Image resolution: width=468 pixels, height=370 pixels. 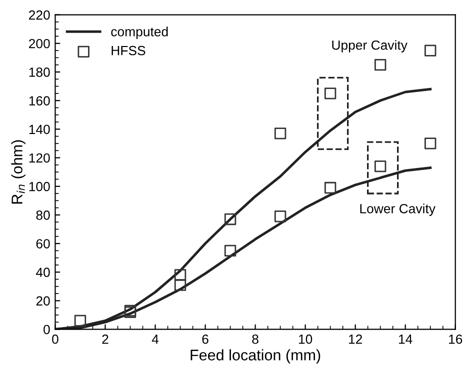 I want to click on x-tick-label: 2, so click(x=105, y=339).